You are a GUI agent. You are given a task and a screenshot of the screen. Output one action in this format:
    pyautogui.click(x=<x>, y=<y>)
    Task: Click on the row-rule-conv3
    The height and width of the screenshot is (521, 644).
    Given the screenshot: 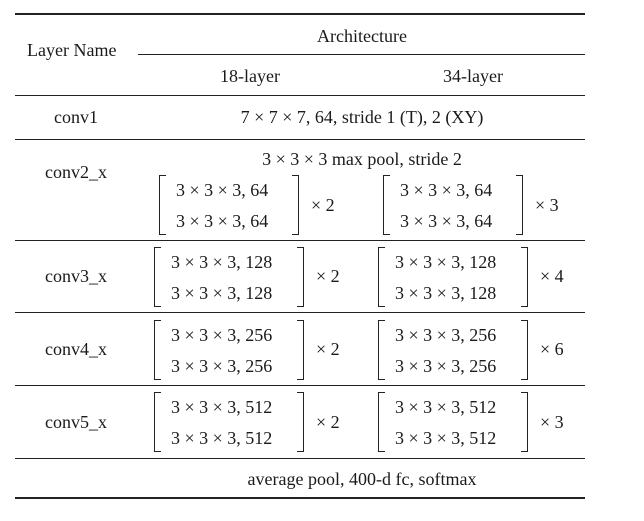 What is the action you would take?
    pyautogui.click(x=300, y=312)
    